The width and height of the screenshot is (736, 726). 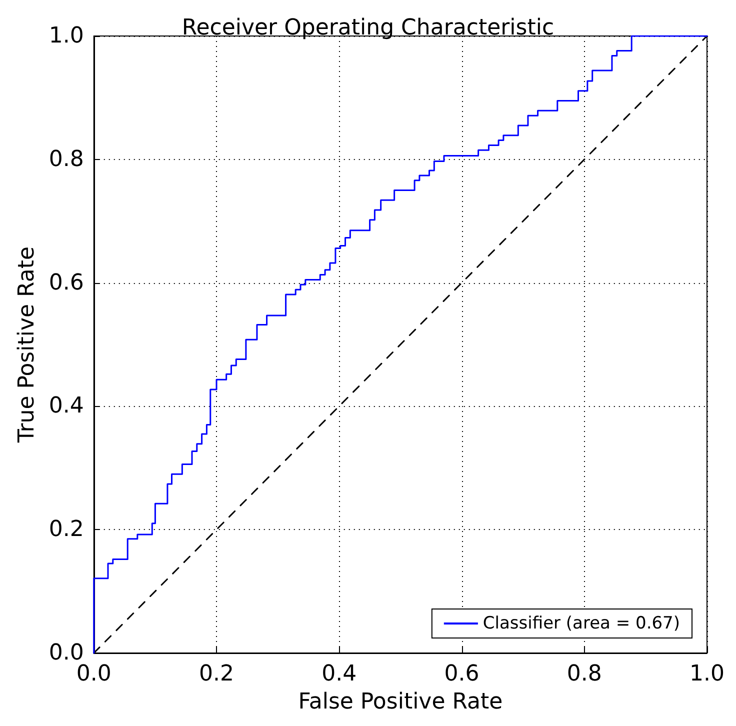 What do you see at coordinates (707, 674) in the screenshot?
I see `x-tick-label: 1.0` at bounding box center [707, 674].